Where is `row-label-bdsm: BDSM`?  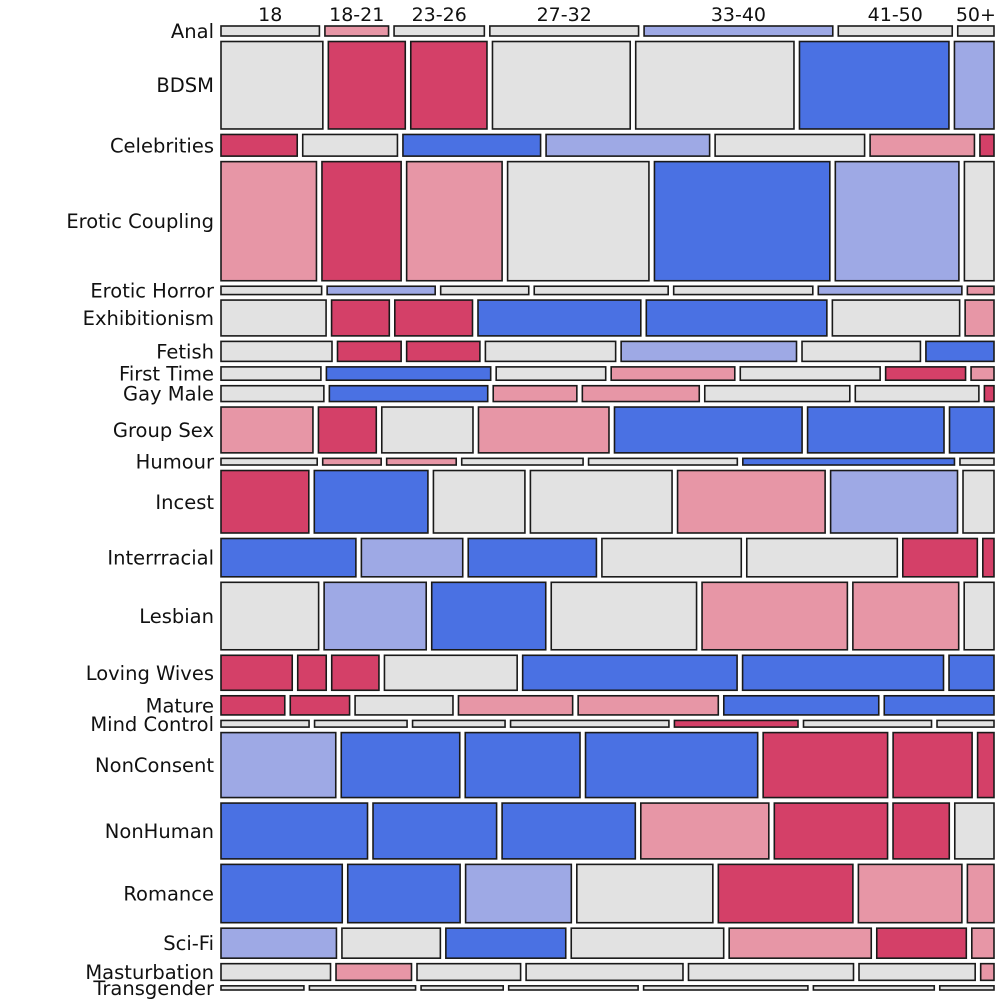
row-label-bdsm: BDSM is located at coordinates (185, 85).